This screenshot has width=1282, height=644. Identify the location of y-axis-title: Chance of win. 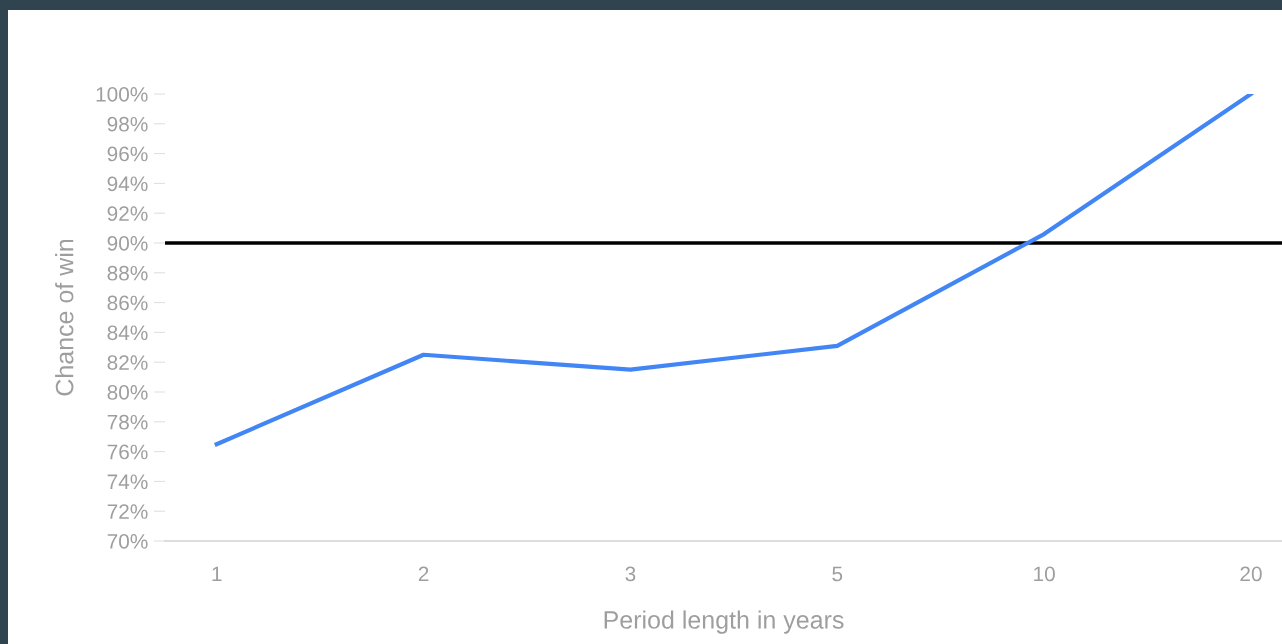
(64, 317).